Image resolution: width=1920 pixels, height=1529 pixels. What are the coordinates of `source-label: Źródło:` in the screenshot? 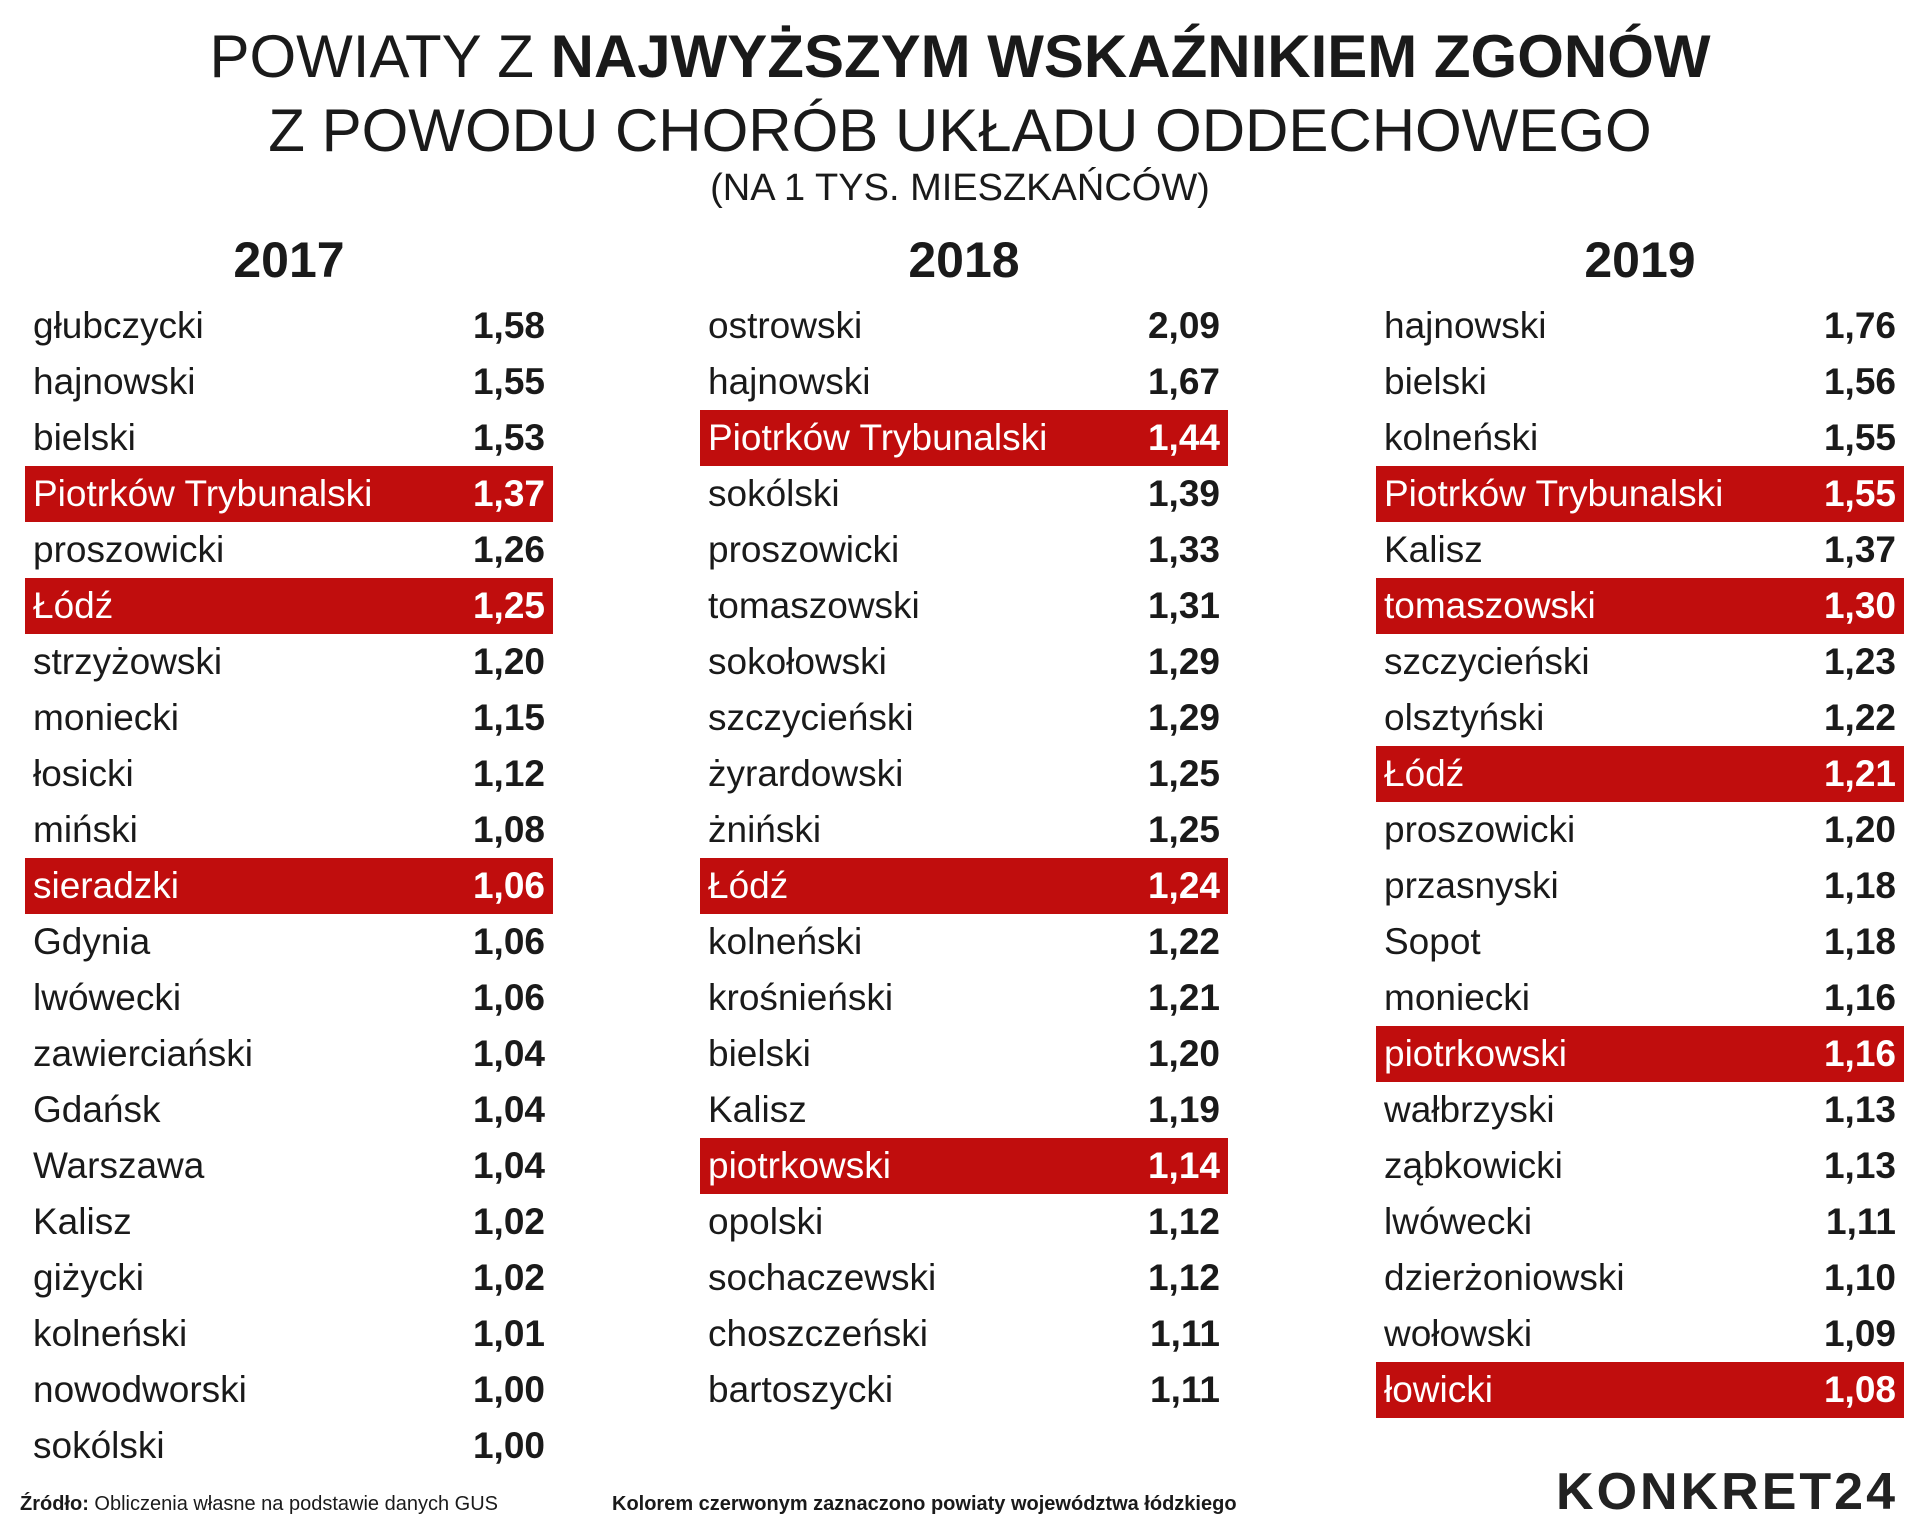 It's located at (54, 1504).